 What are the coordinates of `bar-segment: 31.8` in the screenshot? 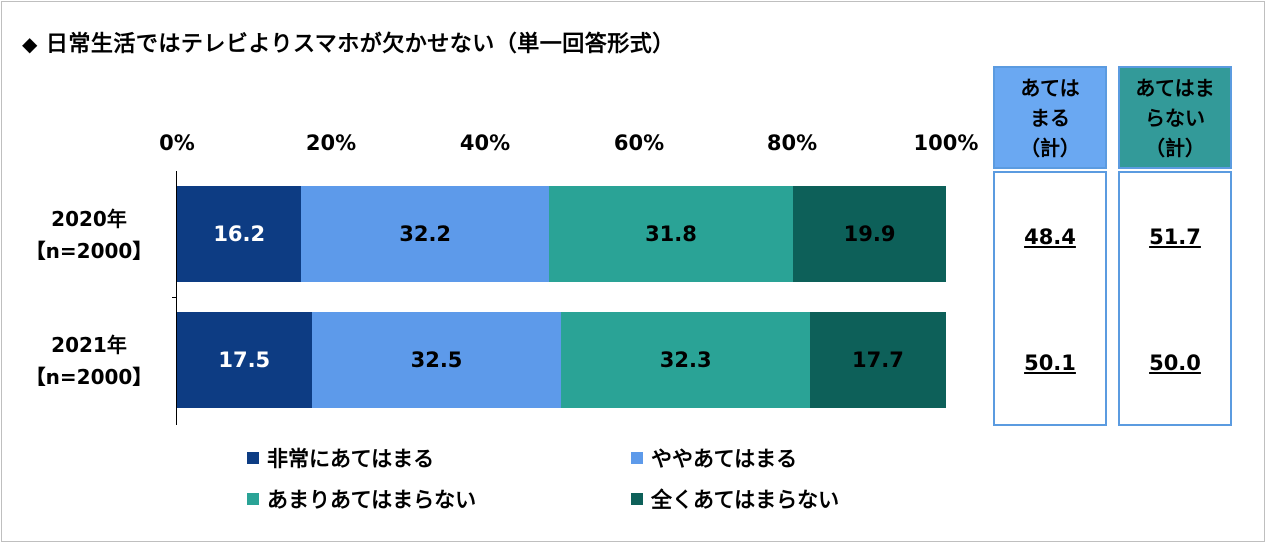 It's located at (671, 234).